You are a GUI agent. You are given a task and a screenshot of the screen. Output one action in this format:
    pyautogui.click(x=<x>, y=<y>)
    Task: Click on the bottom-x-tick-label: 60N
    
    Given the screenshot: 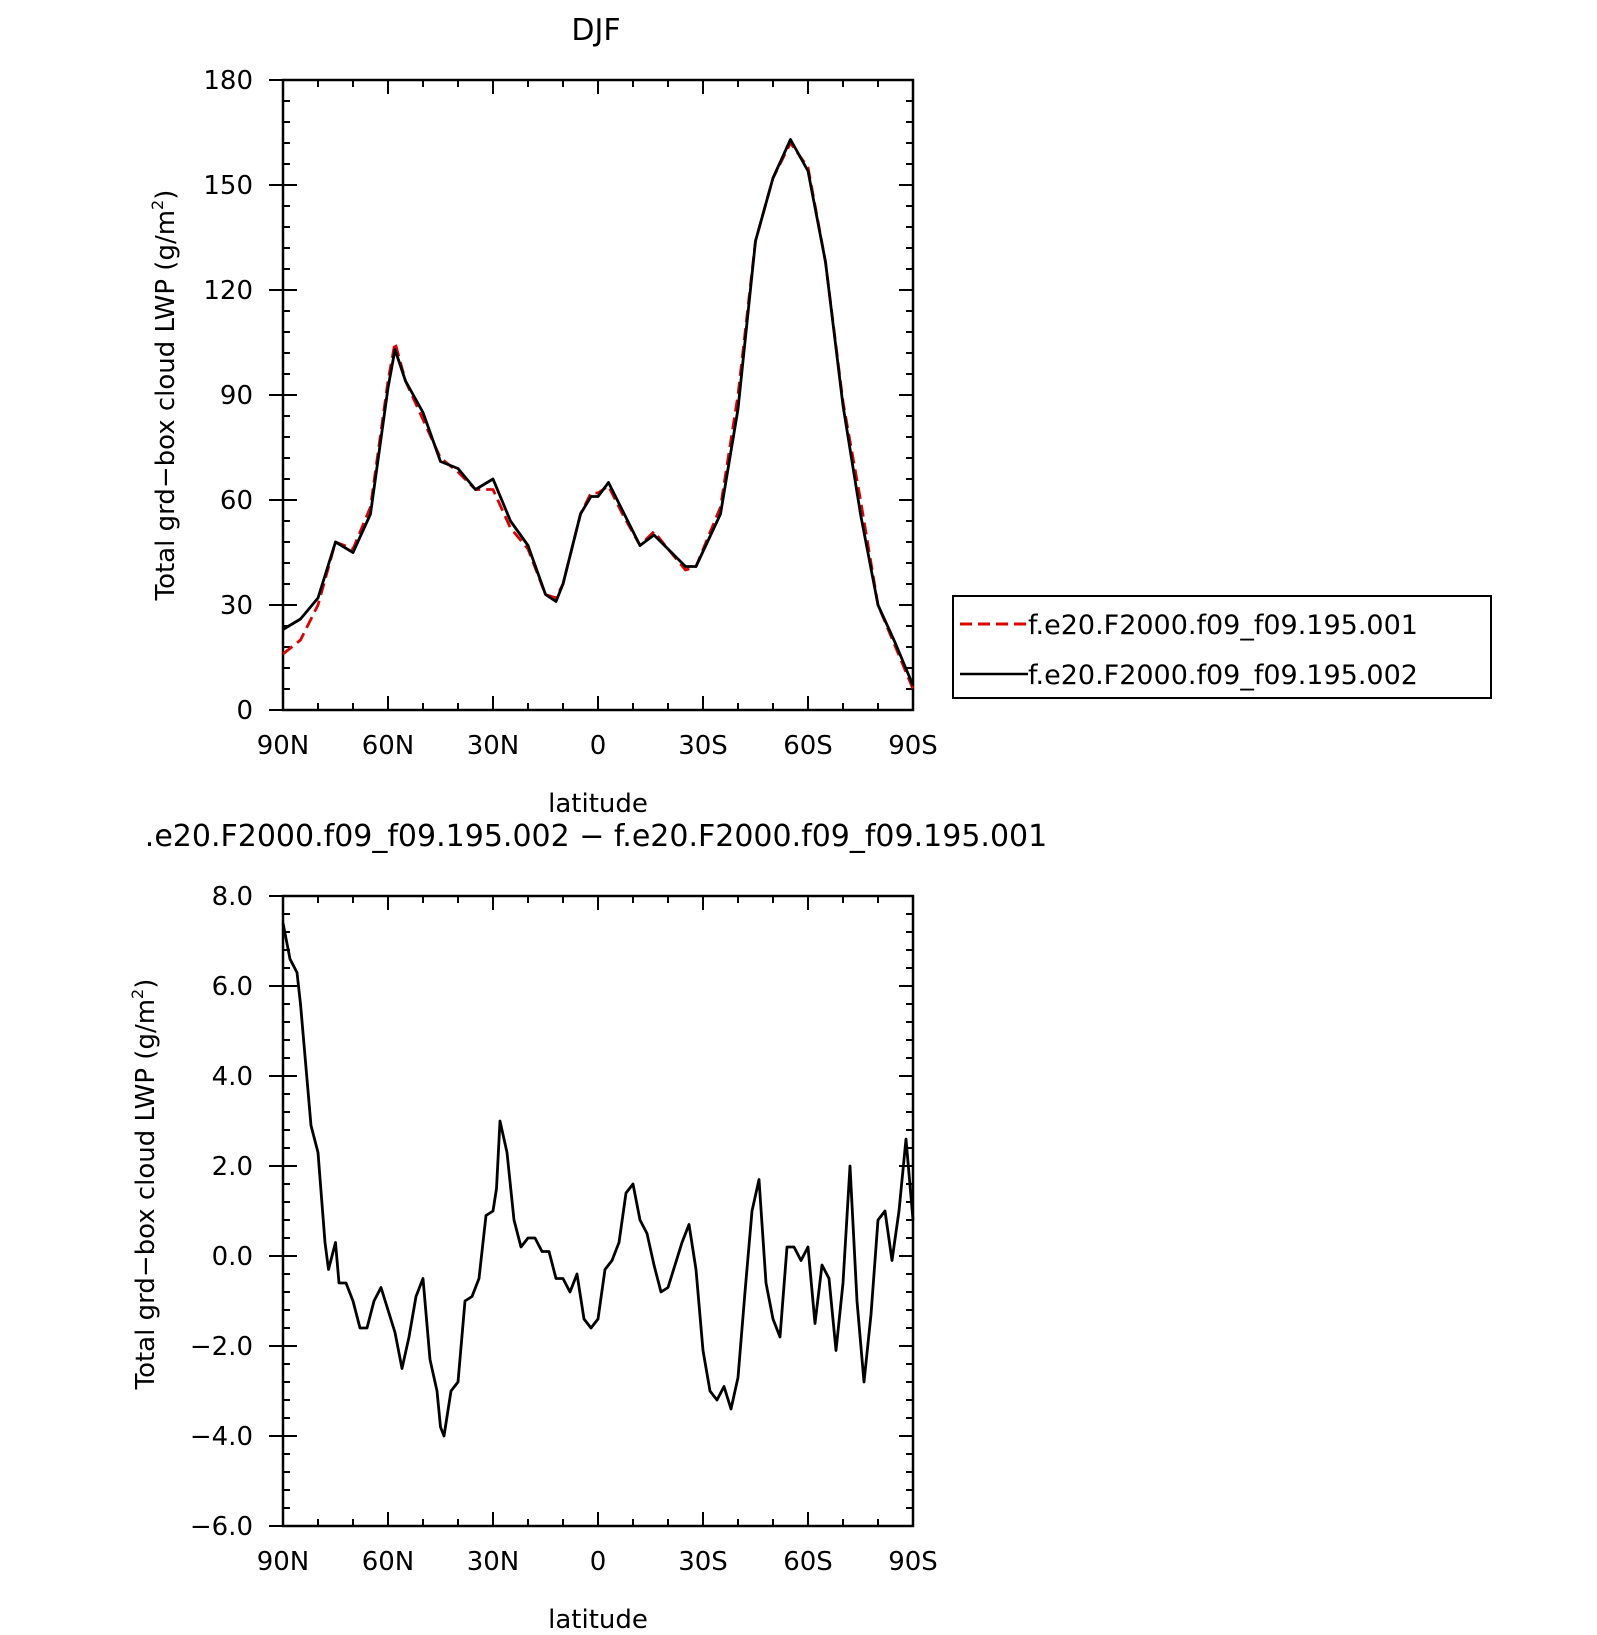 What is the action you would take?
    pyautogui.click(x=388, y=1562)
    